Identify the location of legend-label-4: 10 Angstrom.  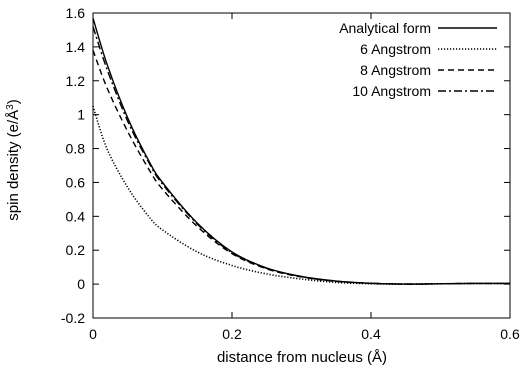
(391, 91).